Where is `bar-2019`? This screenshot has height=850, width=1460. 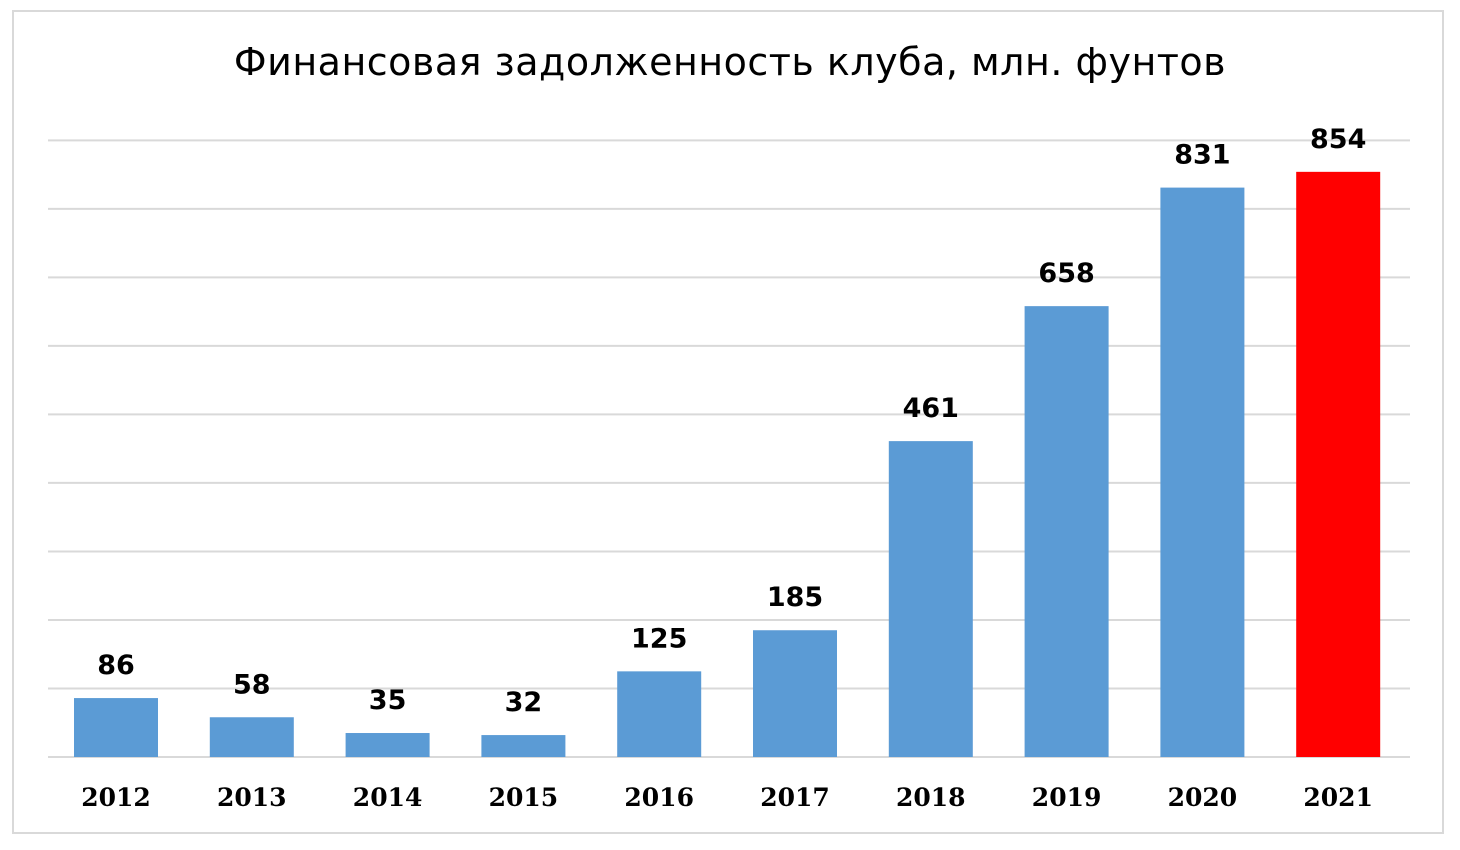
bar-2019 is located at coordinates (1066, 531).